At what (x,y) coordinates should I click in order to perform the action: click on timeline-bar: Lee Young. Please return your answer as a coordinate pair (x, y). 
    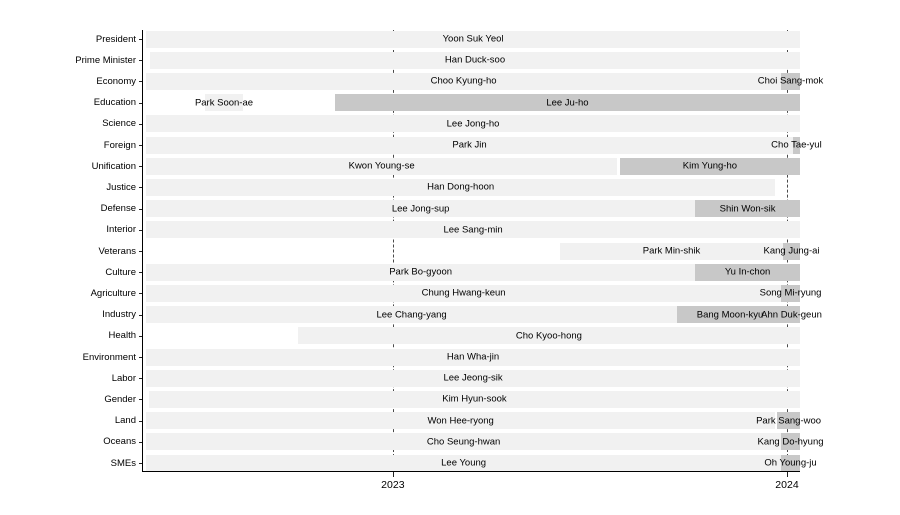
    Looking at the image, I should click on (464, 463).